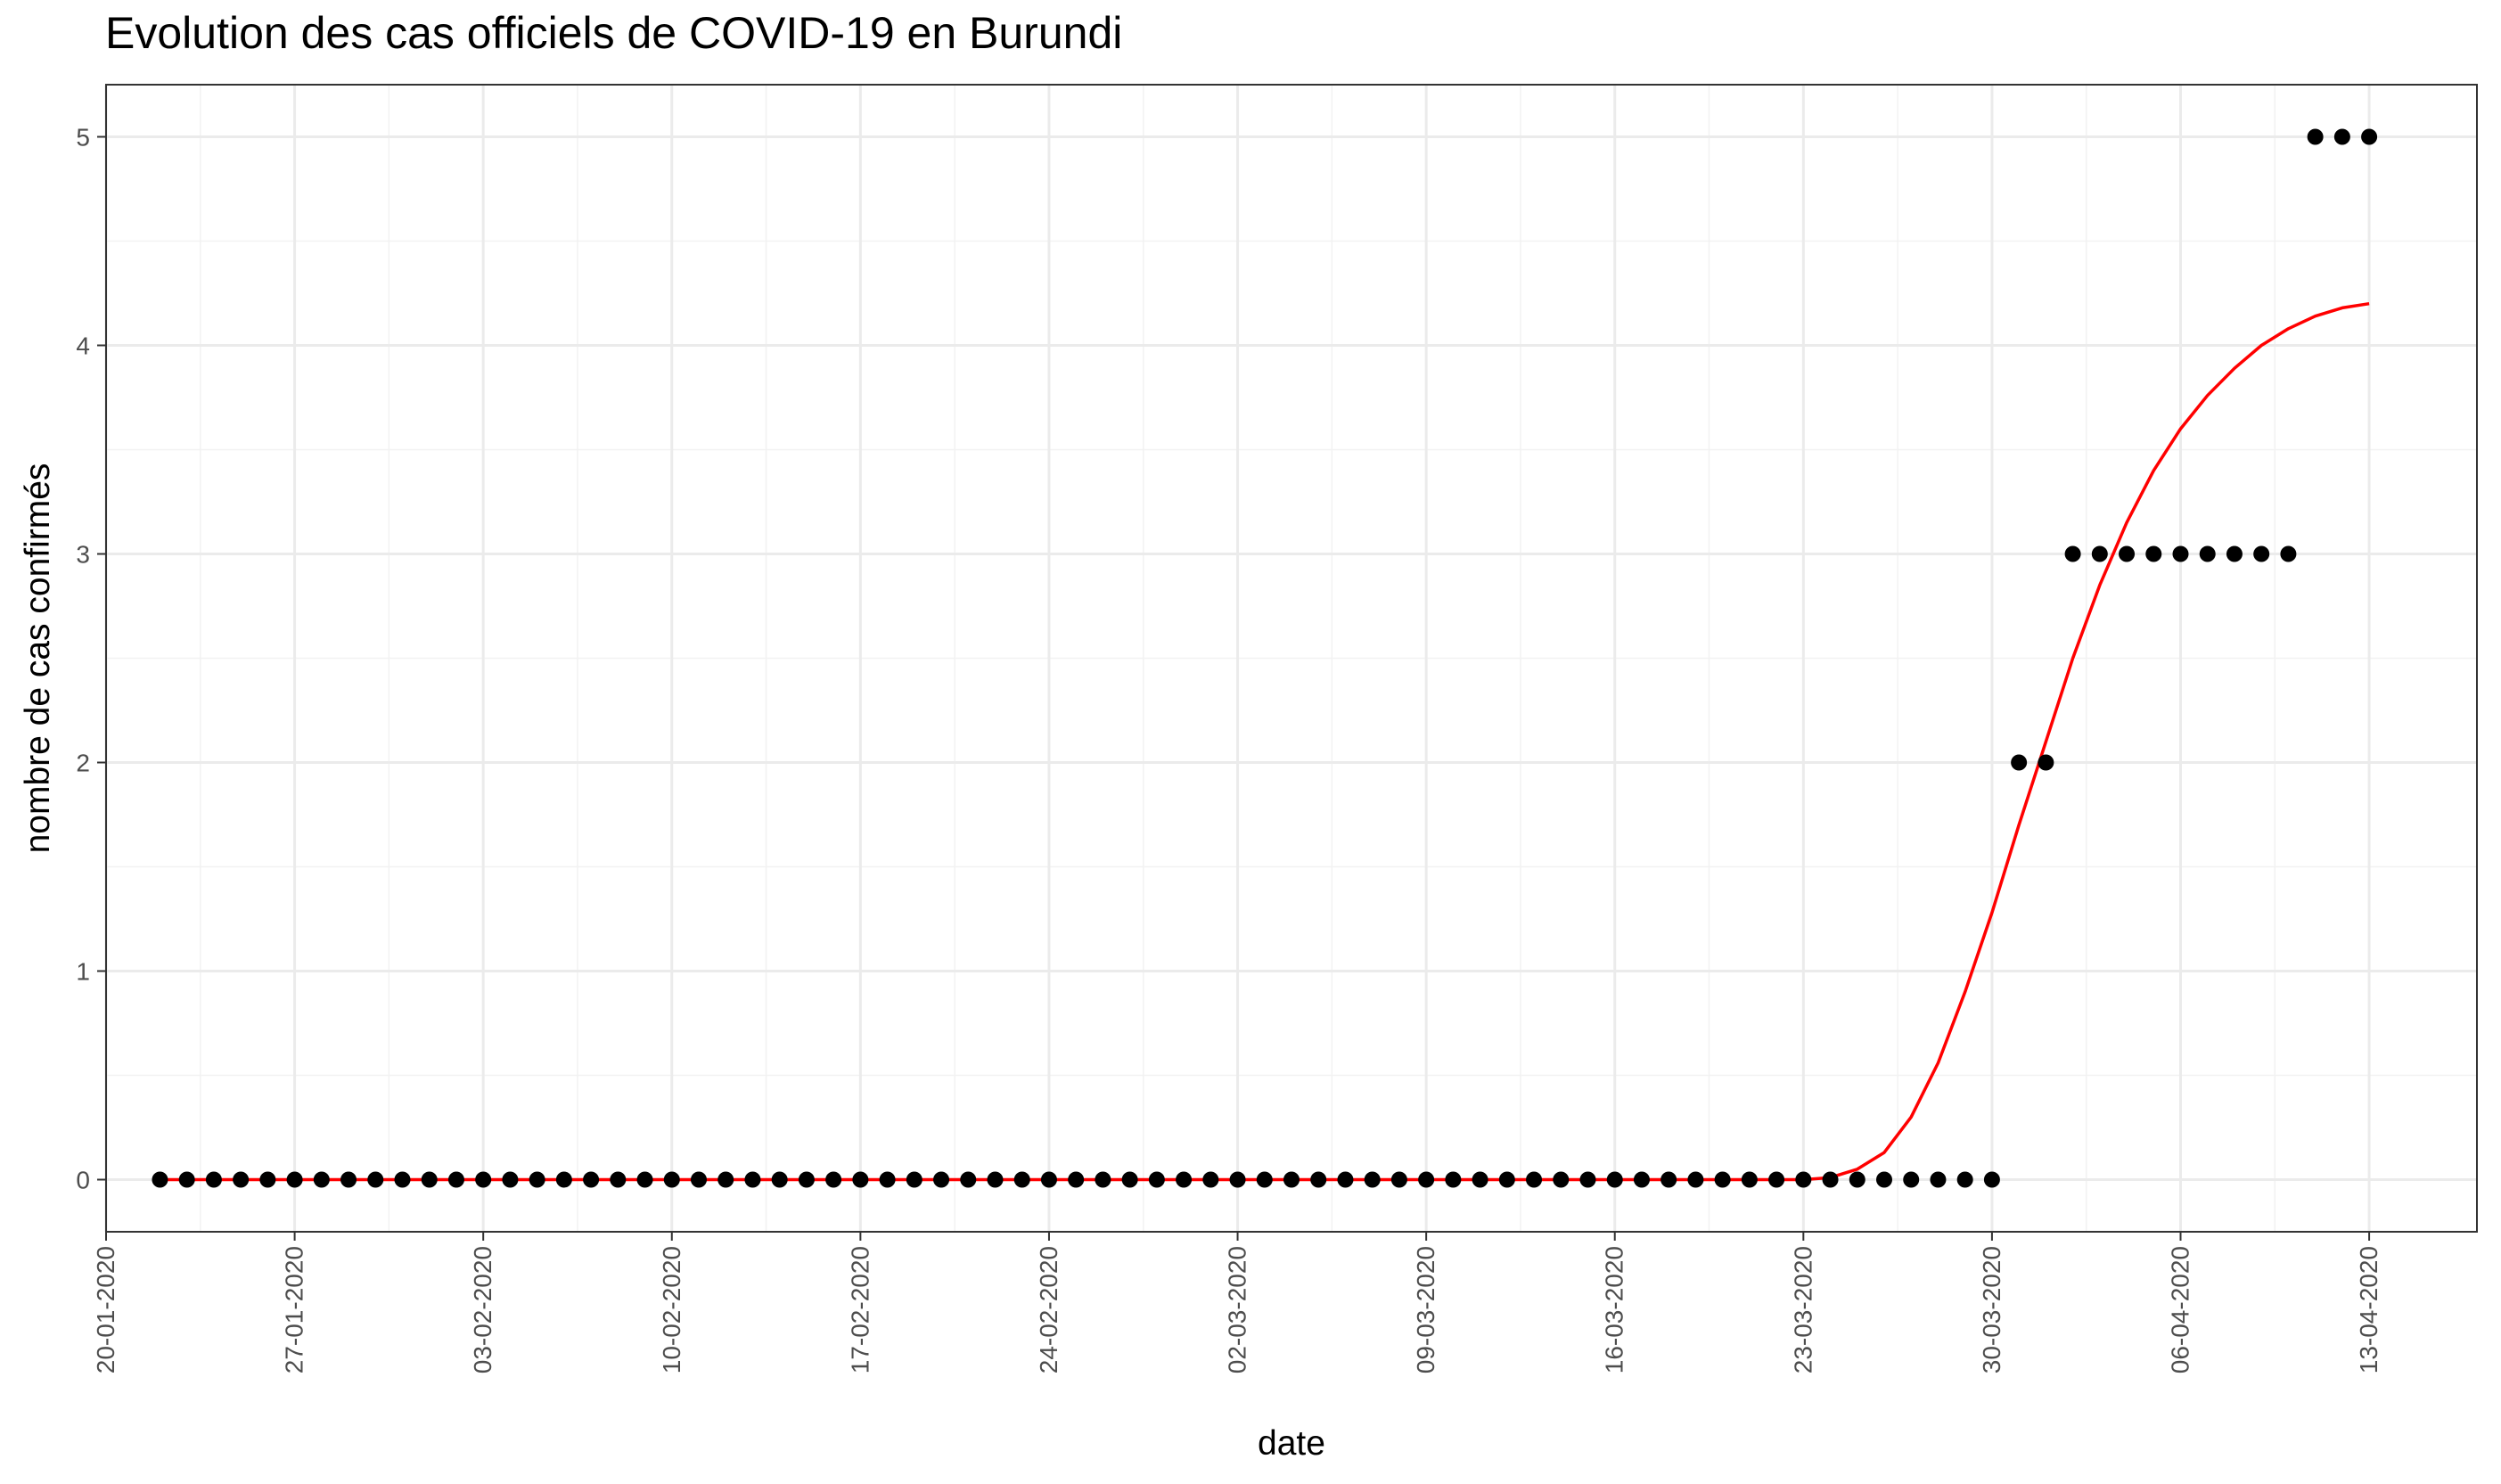 The height and width of the screenshot is (1484, 2501). What do you see at coordinates (2180, 1309) in the screenshot?
I see `x-tick-label: 06-04-2020` at bounding box center [2180, 1309].